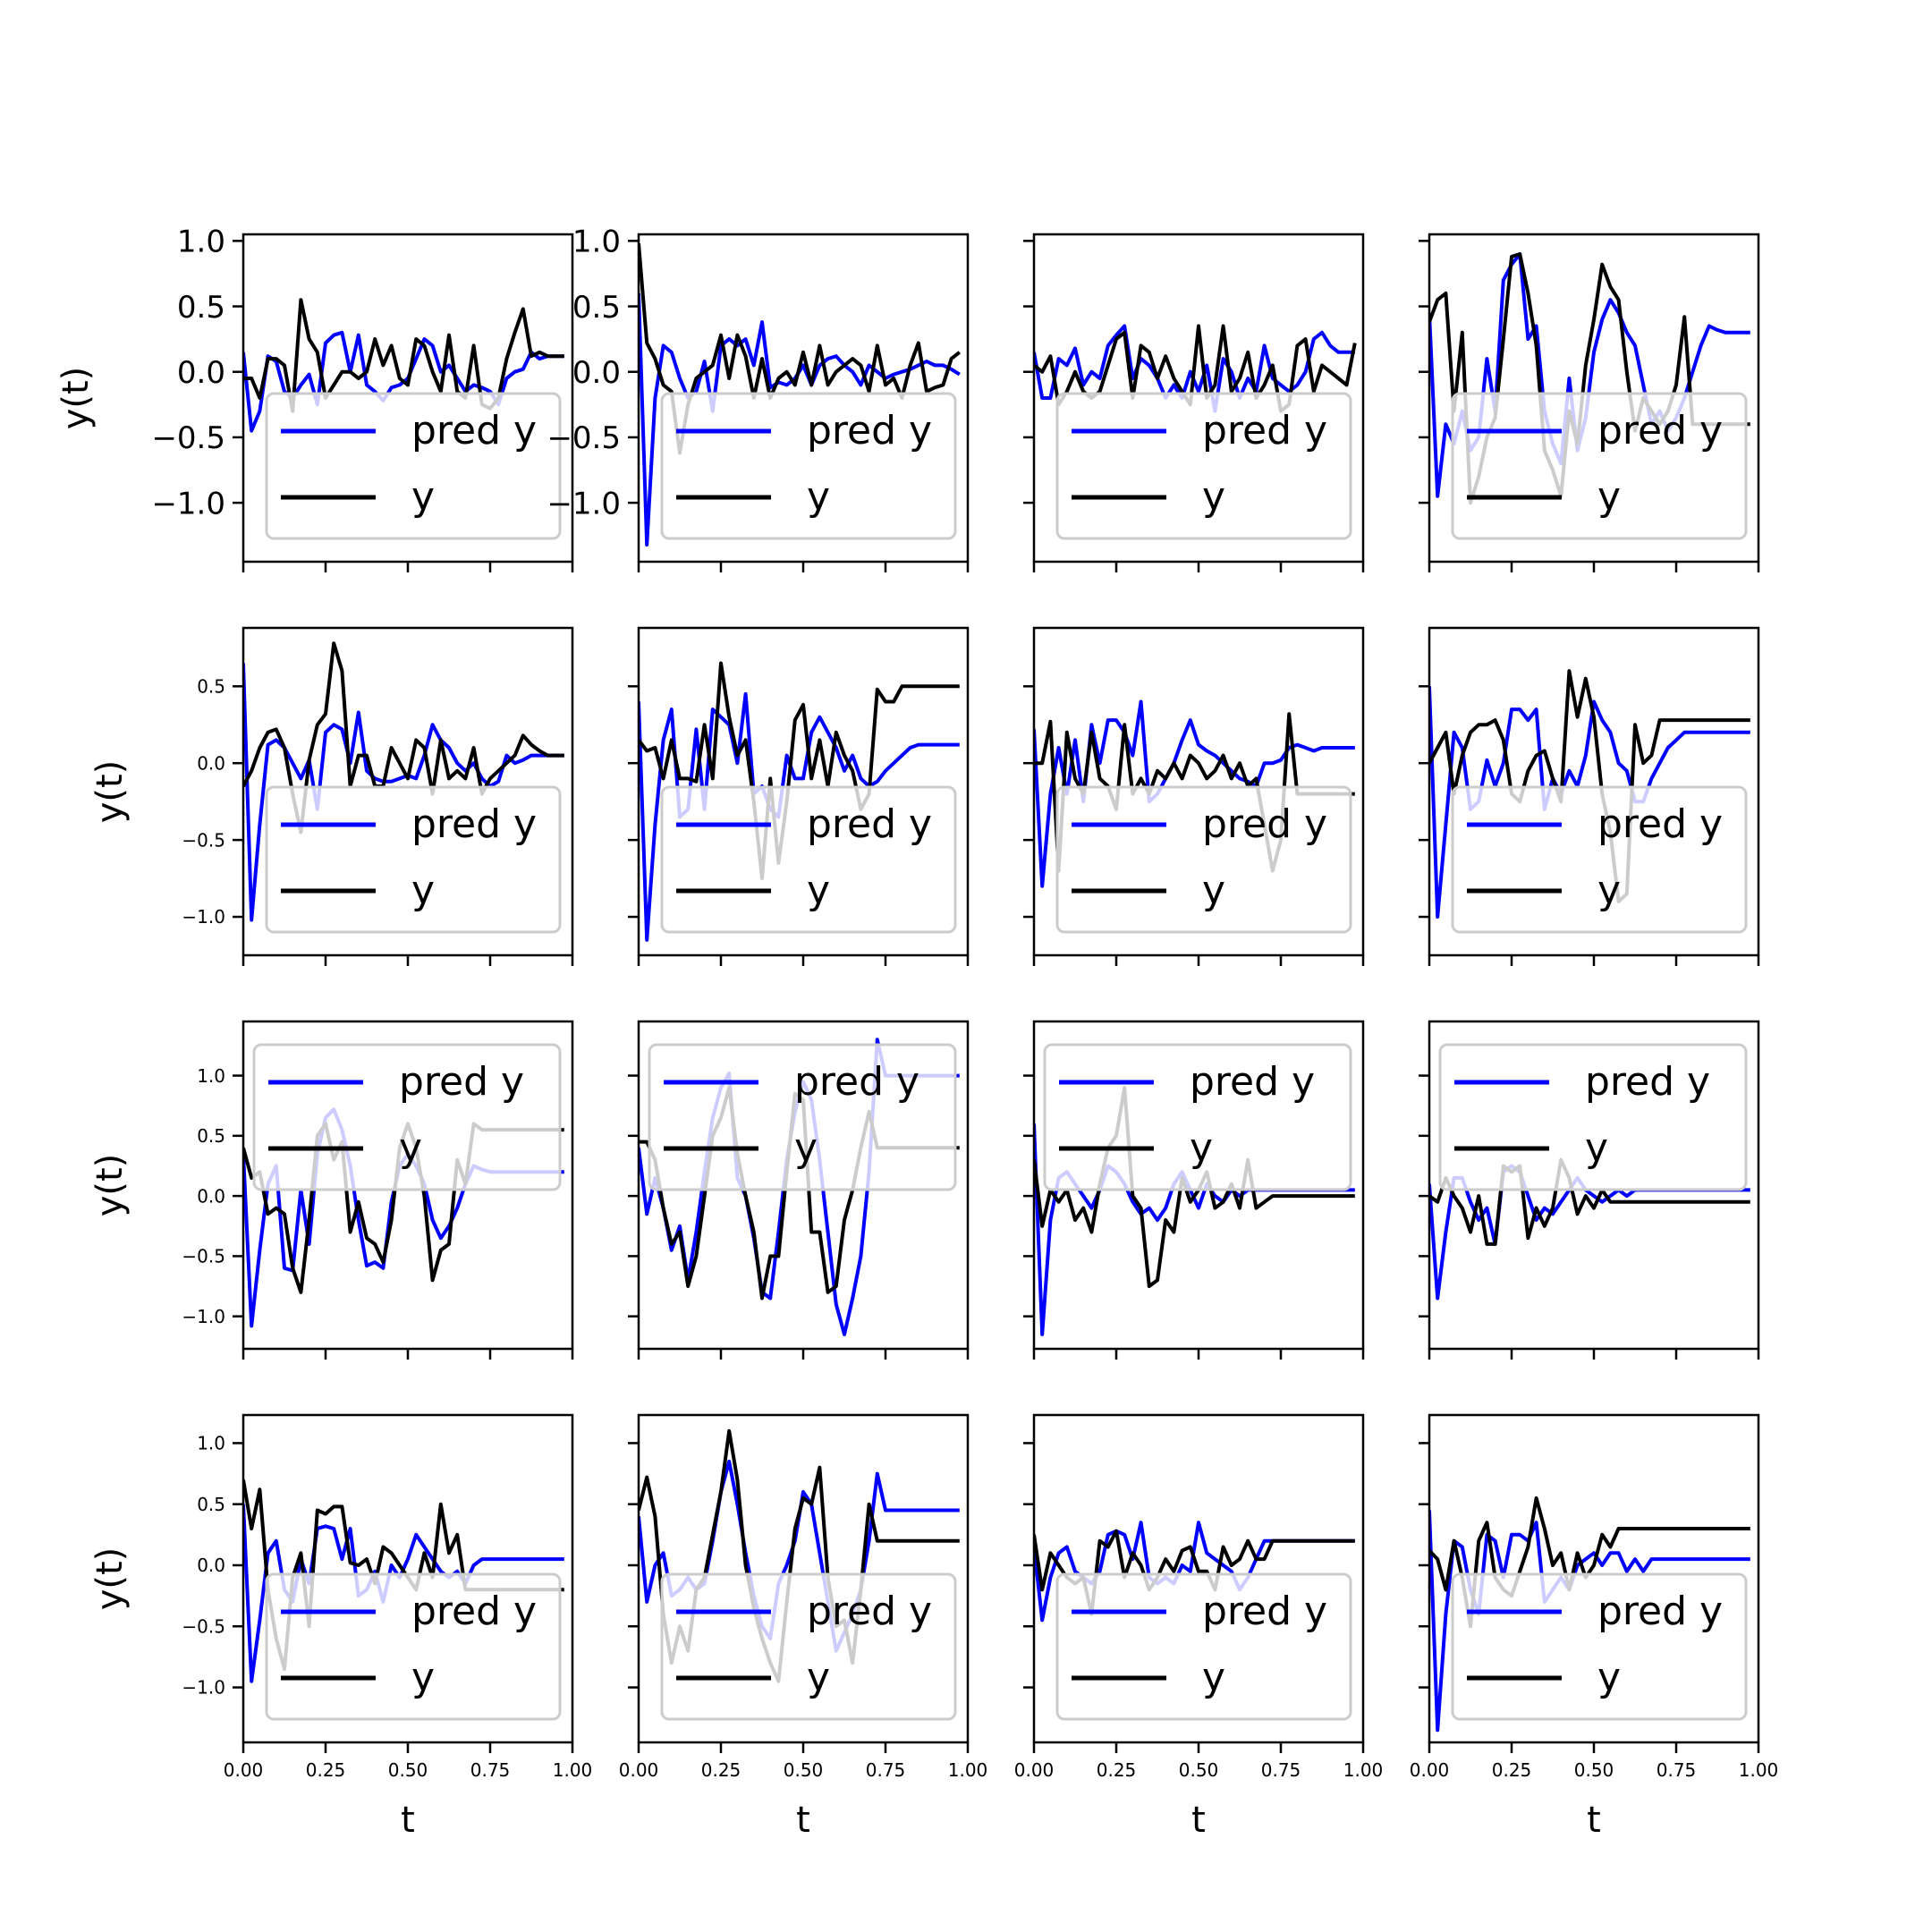 The width and height of the screenshot is (1932, 1932). I want to click on subplot-3-4: pred y y, so click(1589, 1190).